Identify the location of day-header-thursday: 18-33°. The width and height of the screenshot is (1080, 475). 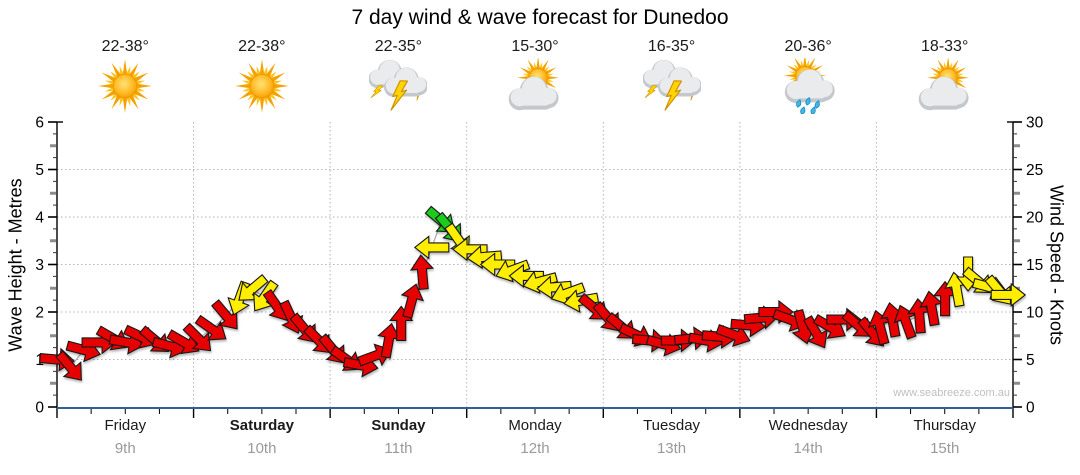
(945, 76).